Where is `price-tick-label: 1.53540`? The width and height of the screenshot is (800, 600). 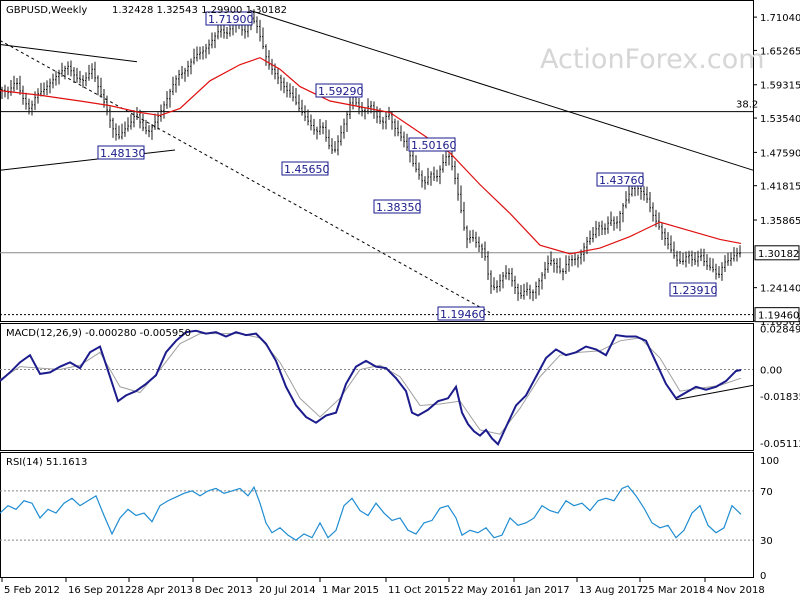 price-tick-label: 1.53540 is located at coordinates (780, 119).